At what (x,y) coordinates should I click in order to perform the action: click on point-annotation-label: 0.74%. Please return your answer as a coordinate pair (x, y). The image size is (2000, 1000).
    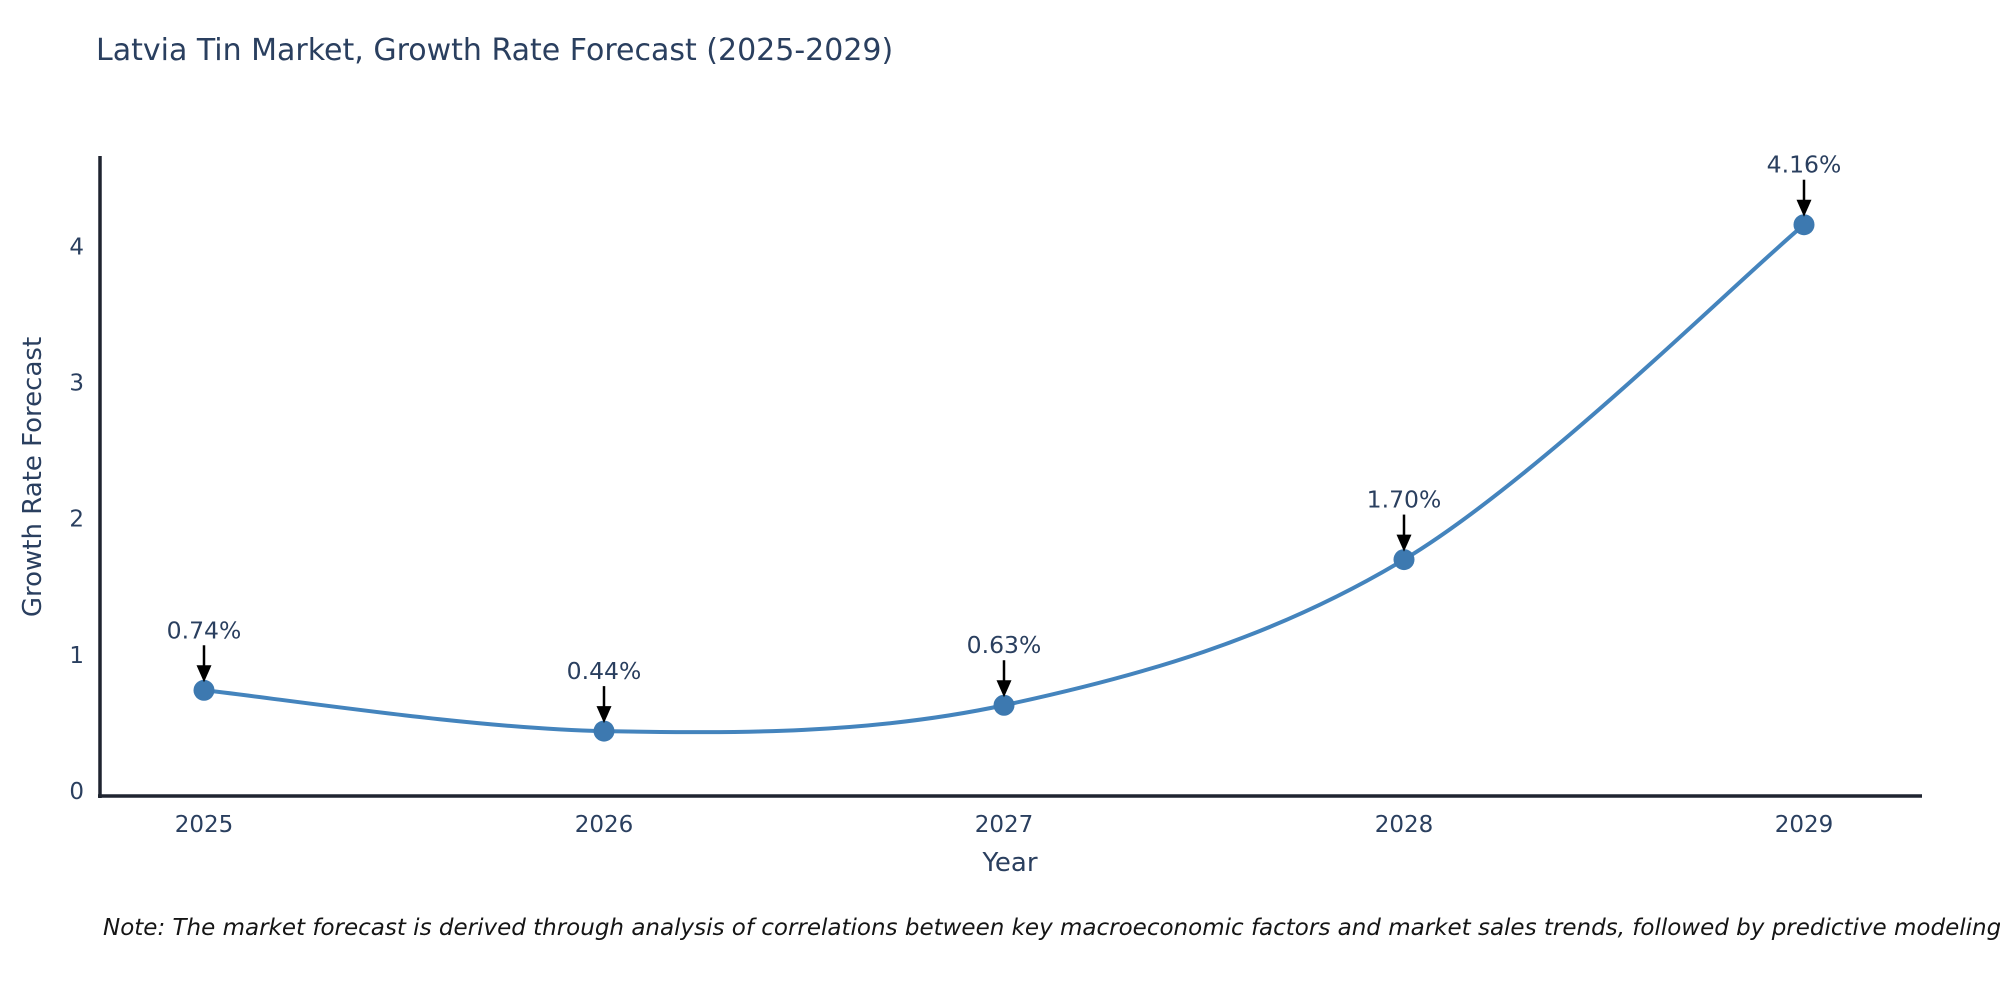
    Looking at the image, I should click on (204, 630).